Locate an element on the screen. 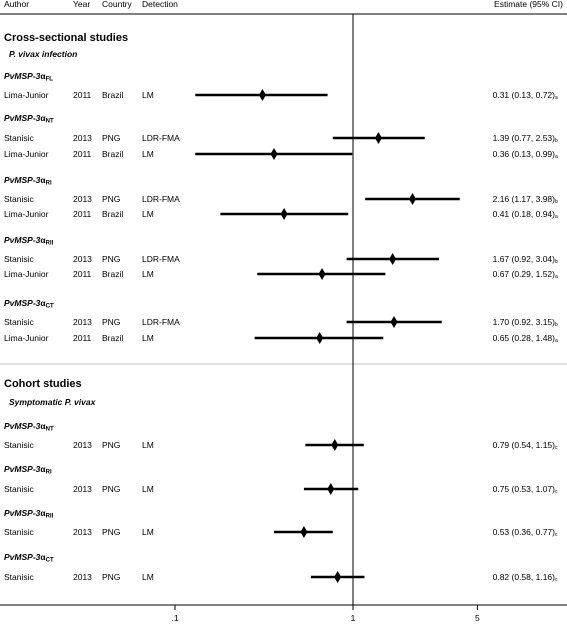  header-author: Author is located at coordinates (16, 4).